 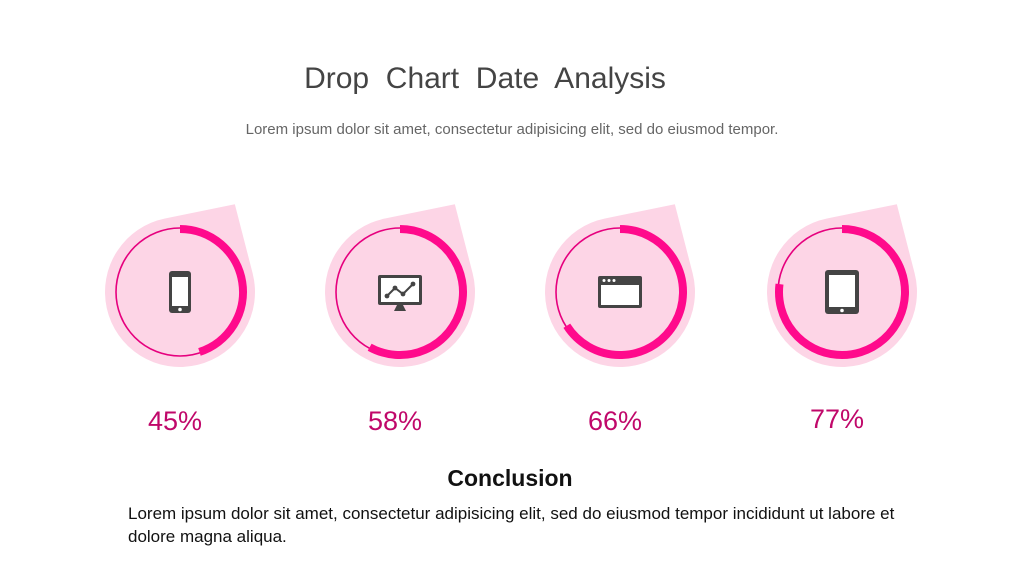 What do you see at coordinates (485, 78) in the screenshot?
I see `chart-title: Drop Chart Date Analysis` at bounding box center [485, 78].